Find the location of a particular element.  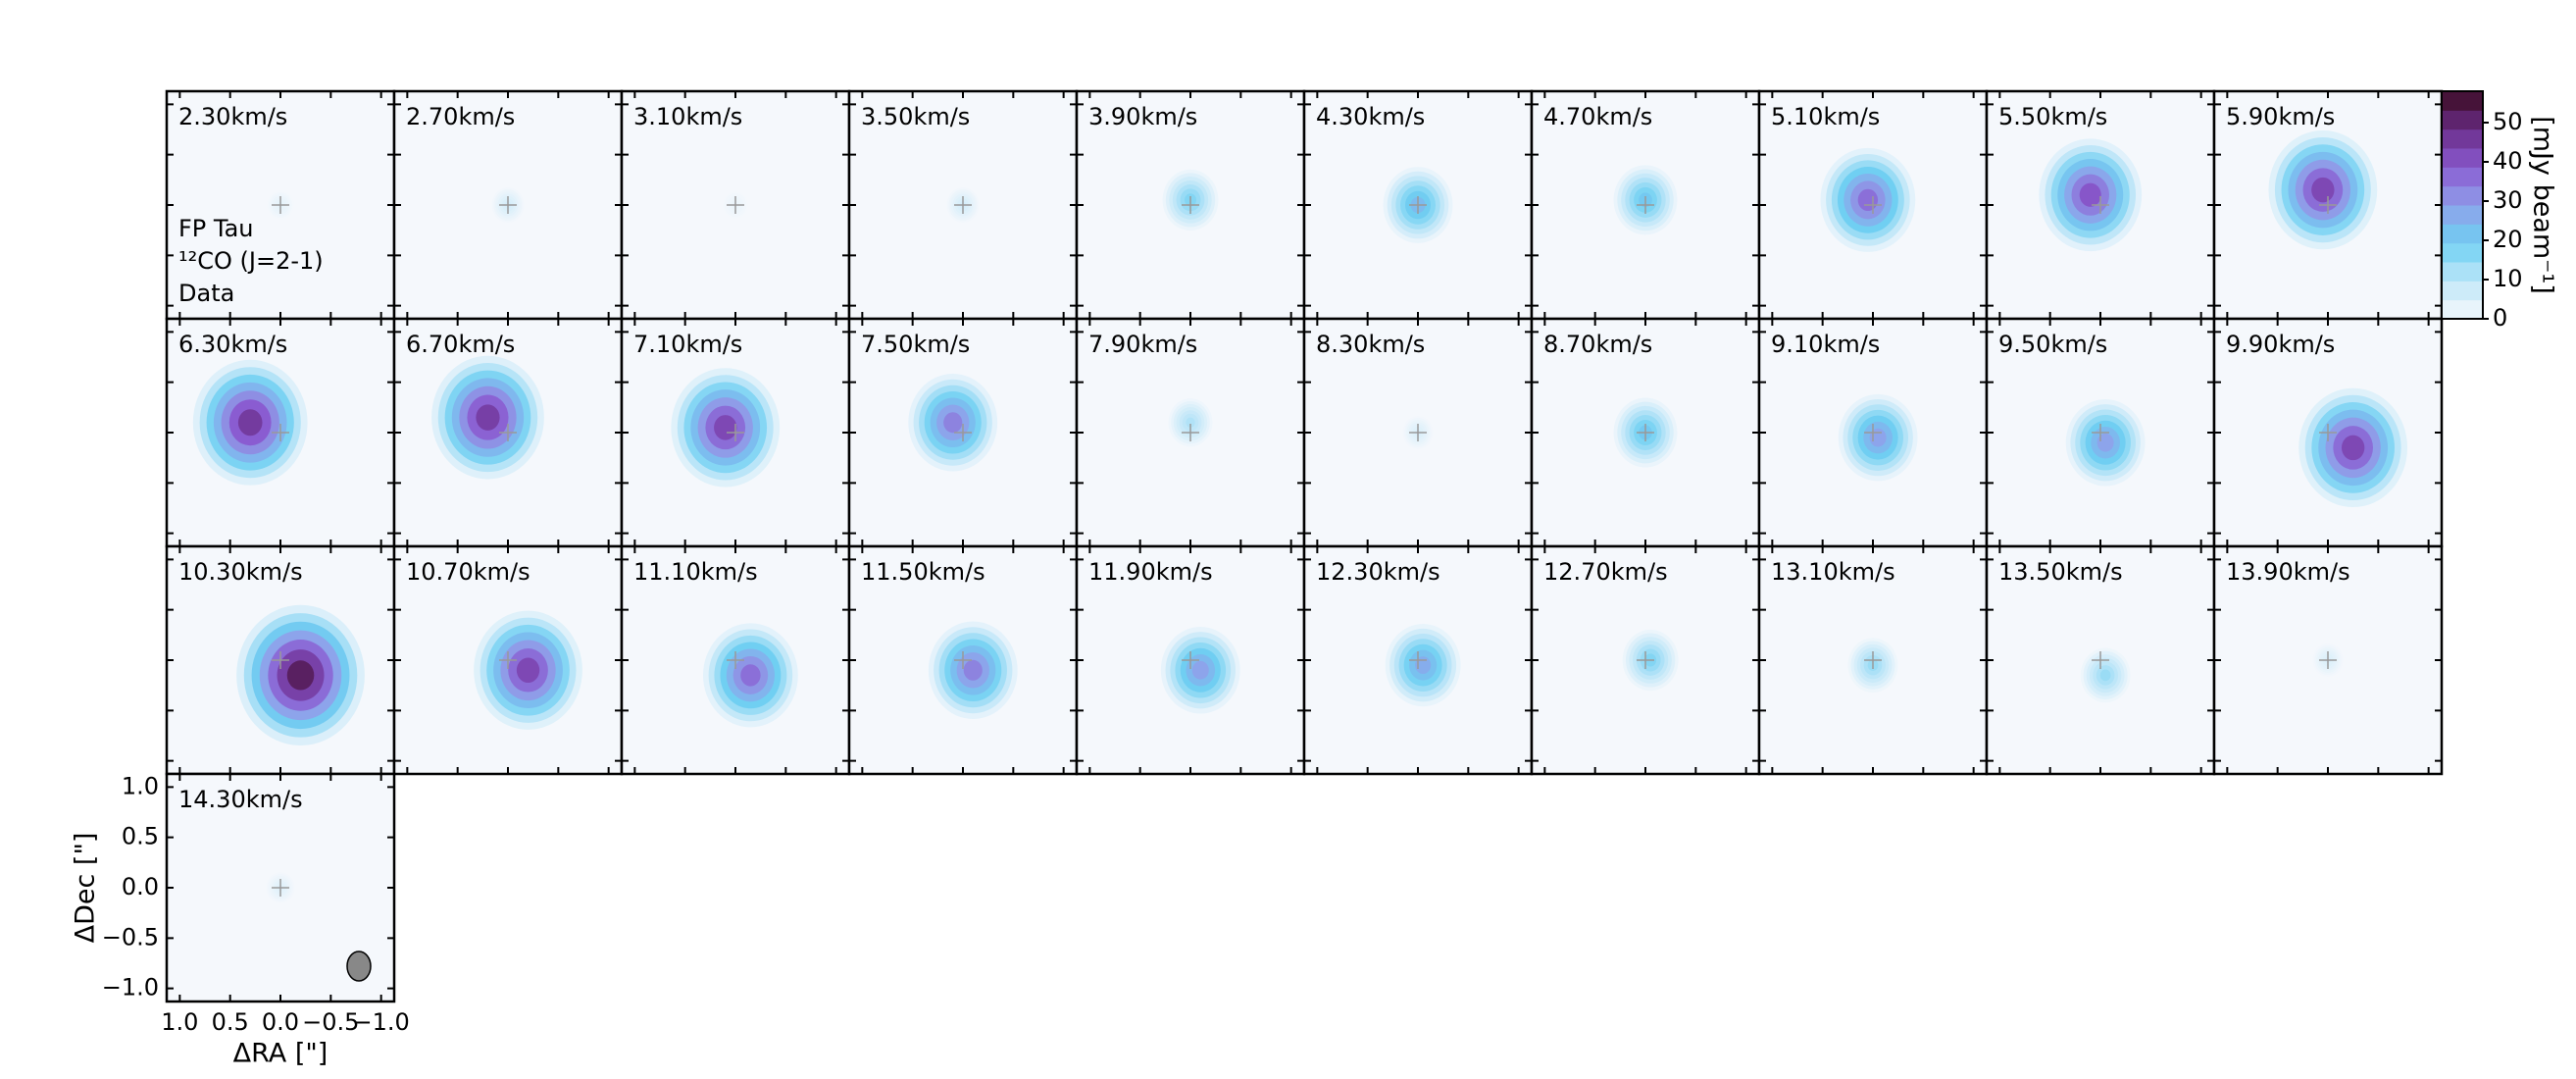

colorbar-frame is located at coordinates (2463, 205).